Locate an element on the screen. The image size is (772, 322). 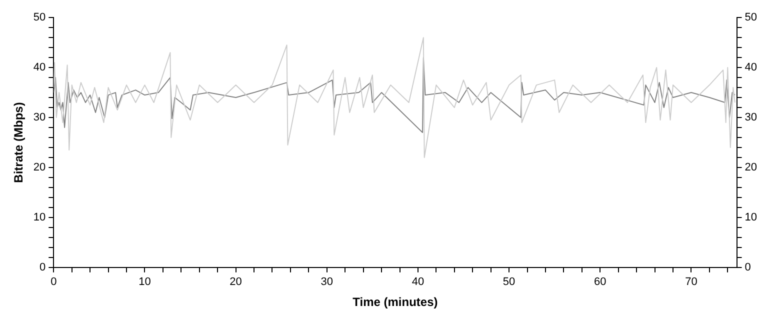
y2-tick-label: 40 is located at coordinates (751, 68).